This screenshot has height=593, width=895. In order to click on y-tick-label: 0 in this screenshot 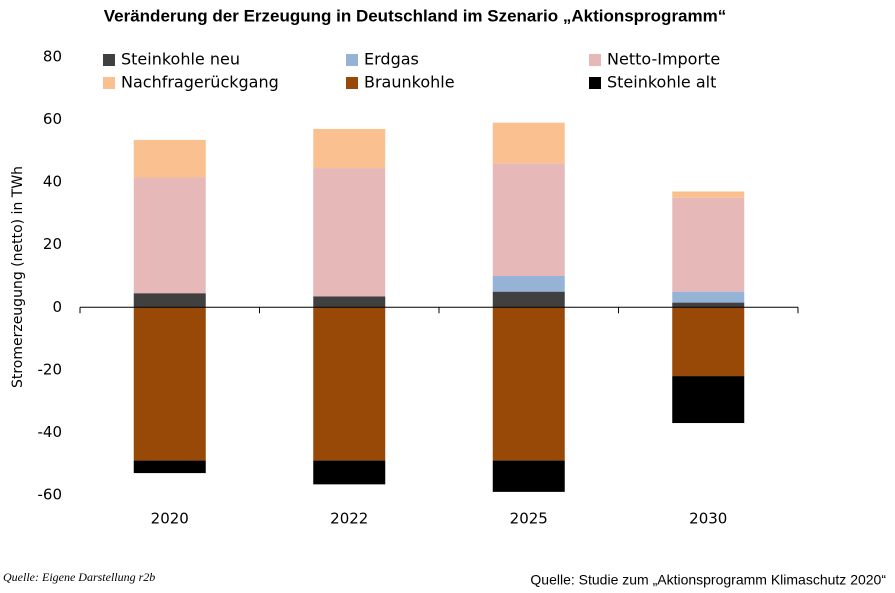, I will do `click(57, 307)`.